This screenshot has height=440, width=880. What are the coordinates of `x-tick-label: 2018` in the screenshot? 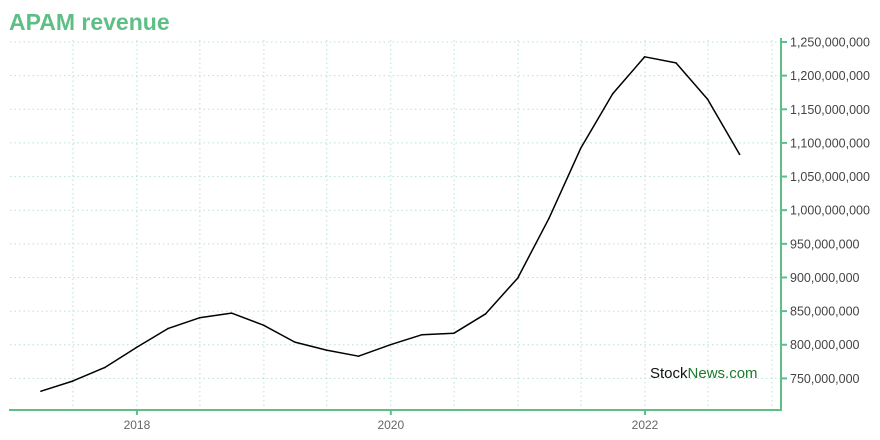 It's located at (137, 425).